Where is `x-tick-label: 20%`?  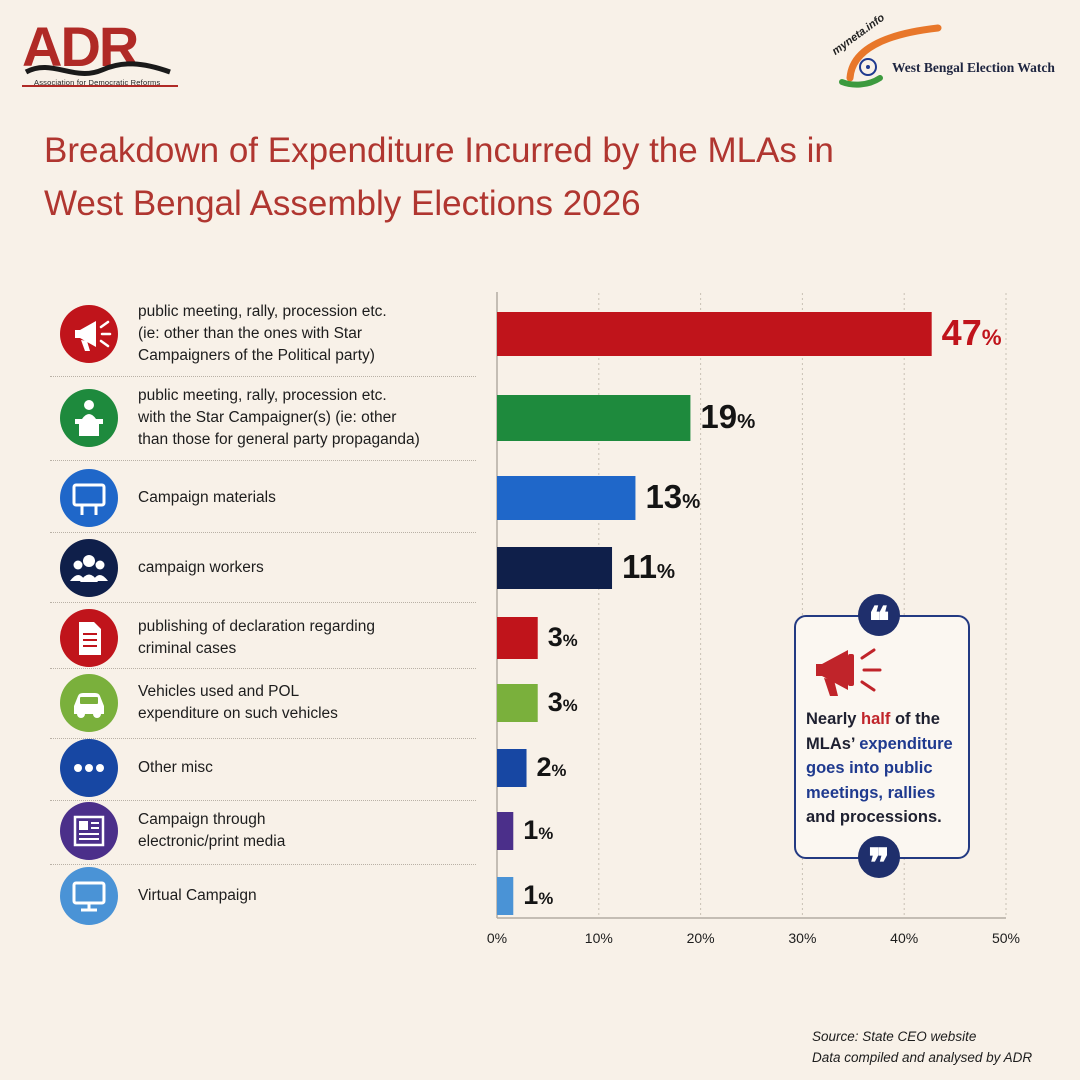
x-tick-label: 20% is located at coordinates (700, 938).